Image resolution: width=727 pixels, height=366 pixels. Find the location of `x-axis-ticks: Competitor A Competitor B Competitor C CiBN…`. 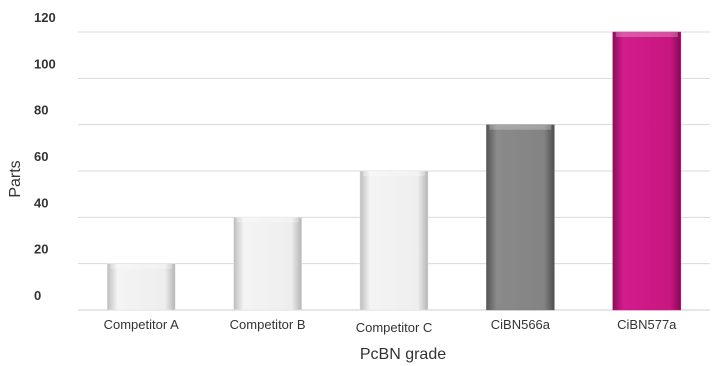

x-axis-ticks: Competitor A Competitor B Competitor C CiBN… is located at coordinates (391, 326).